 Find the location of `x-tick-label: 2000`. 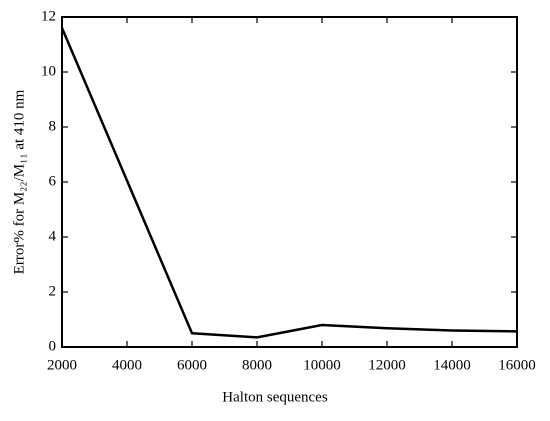

x-tick-label: 2000 is located at coordinates (62, 365).